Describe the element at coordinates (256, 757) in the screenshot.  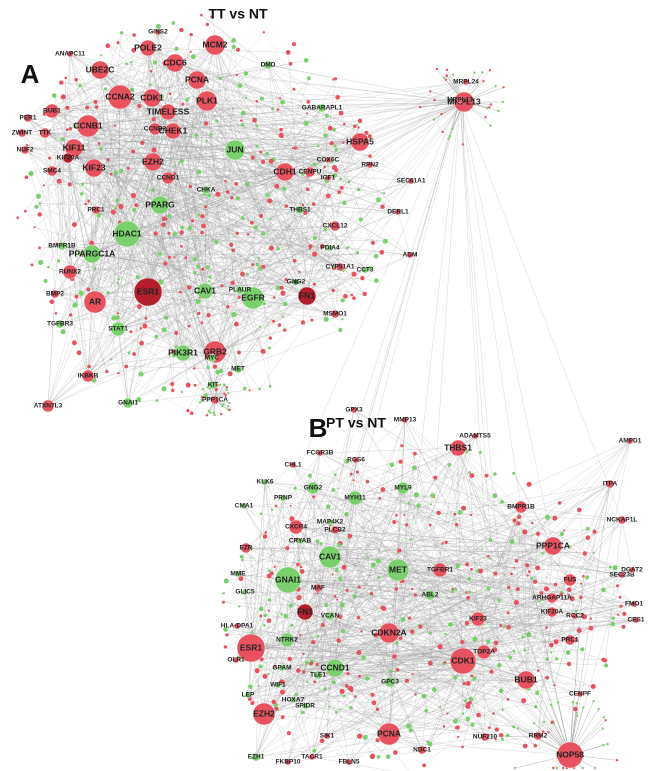
I see `node-label: EZH1` at that location.